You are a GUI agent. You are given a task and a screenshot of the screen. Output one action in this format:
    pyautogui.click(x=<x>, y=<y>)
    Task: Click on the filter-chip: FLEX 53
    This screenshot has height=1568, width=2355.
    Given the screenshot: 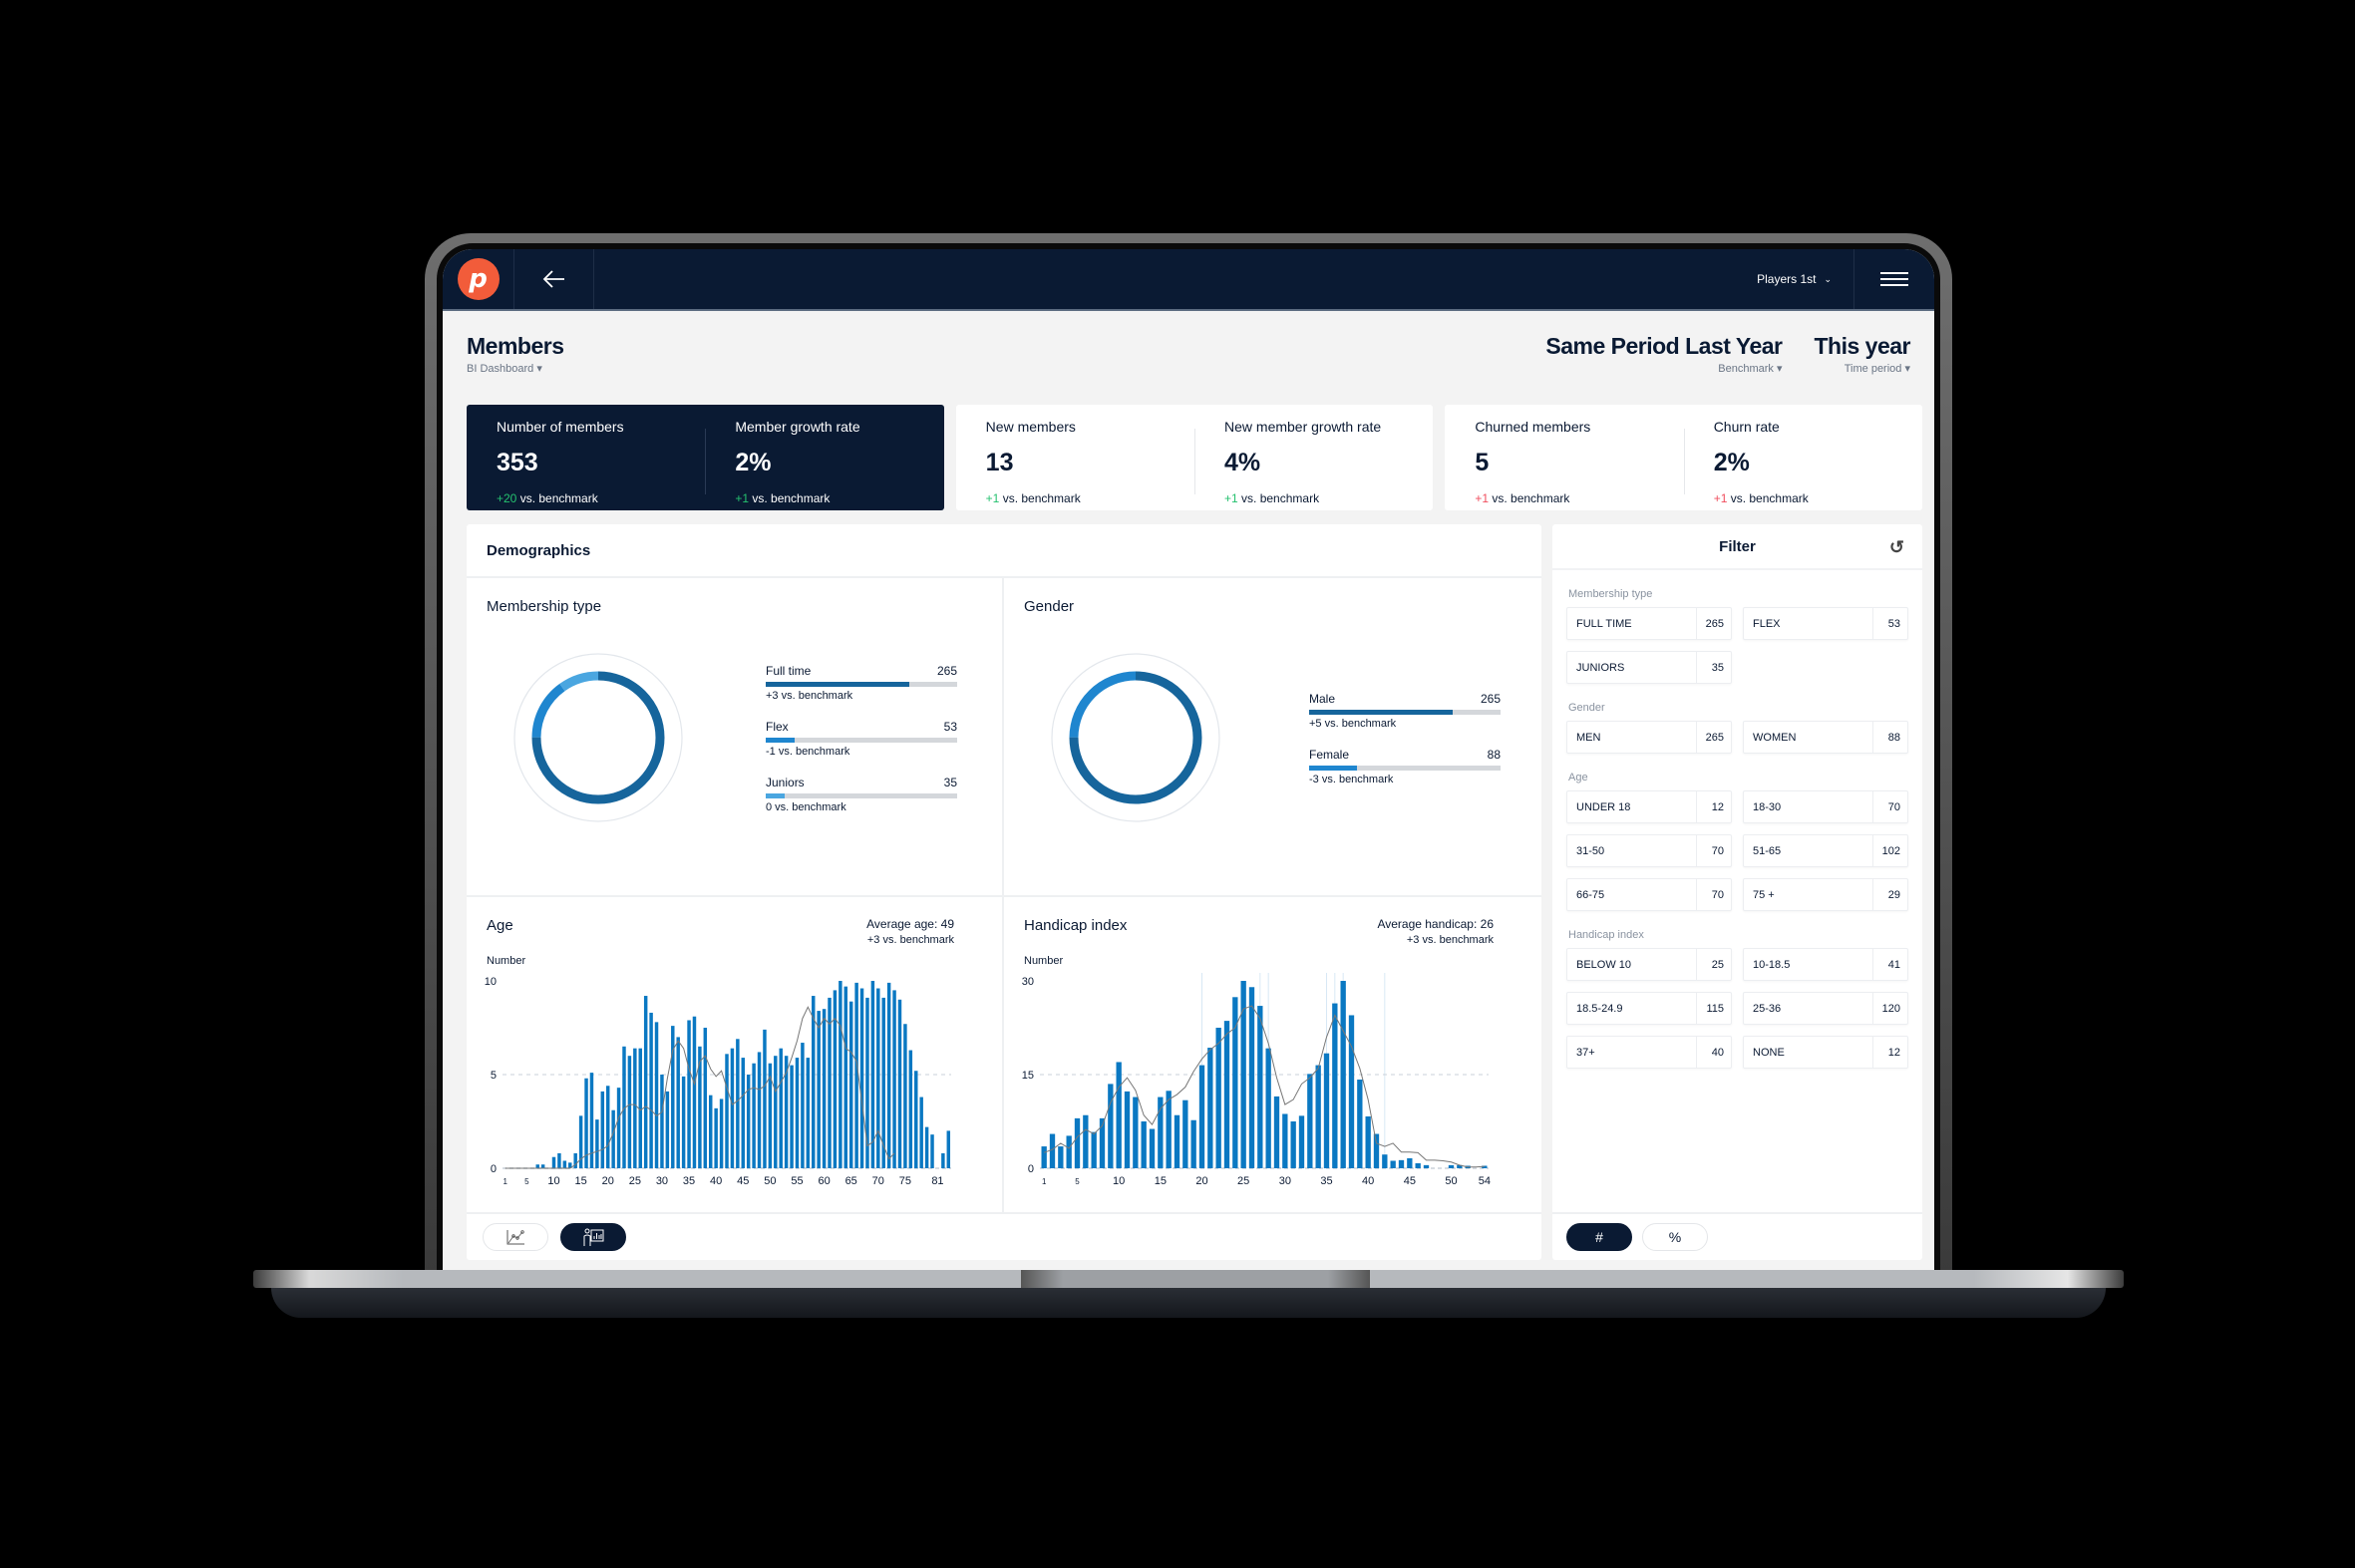 What is the action you would take?
    pyautogui.click(x=1825, y=623)
    